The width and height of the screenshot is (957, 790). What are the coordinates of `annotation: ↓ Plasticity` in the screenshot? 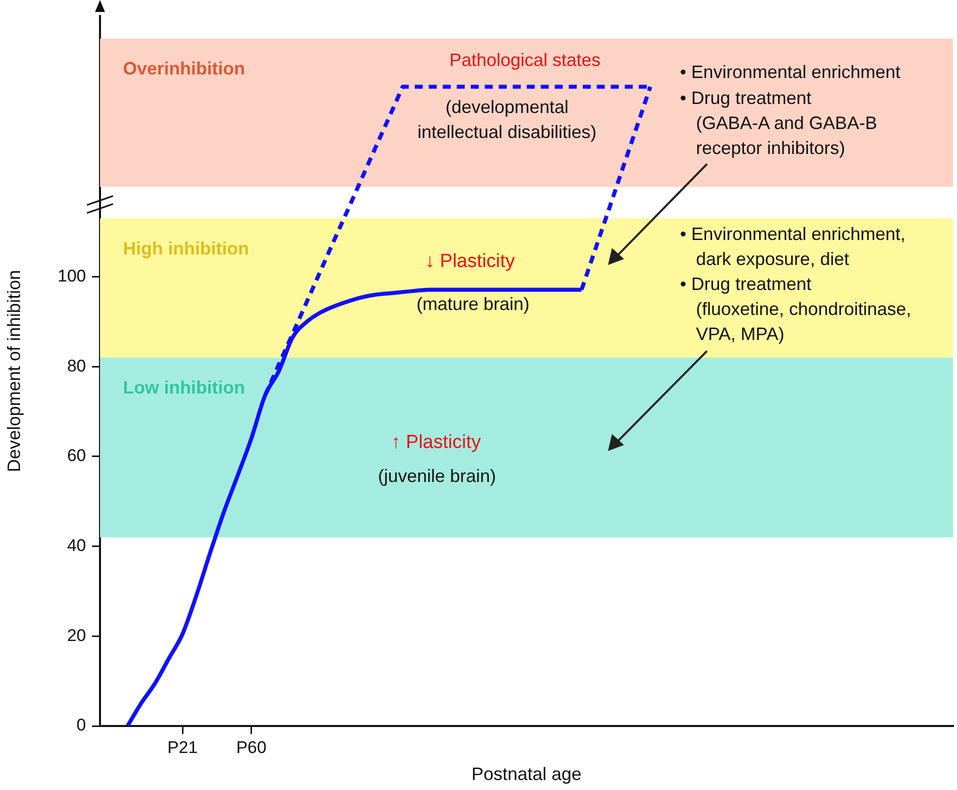 It's located at (470, 262).